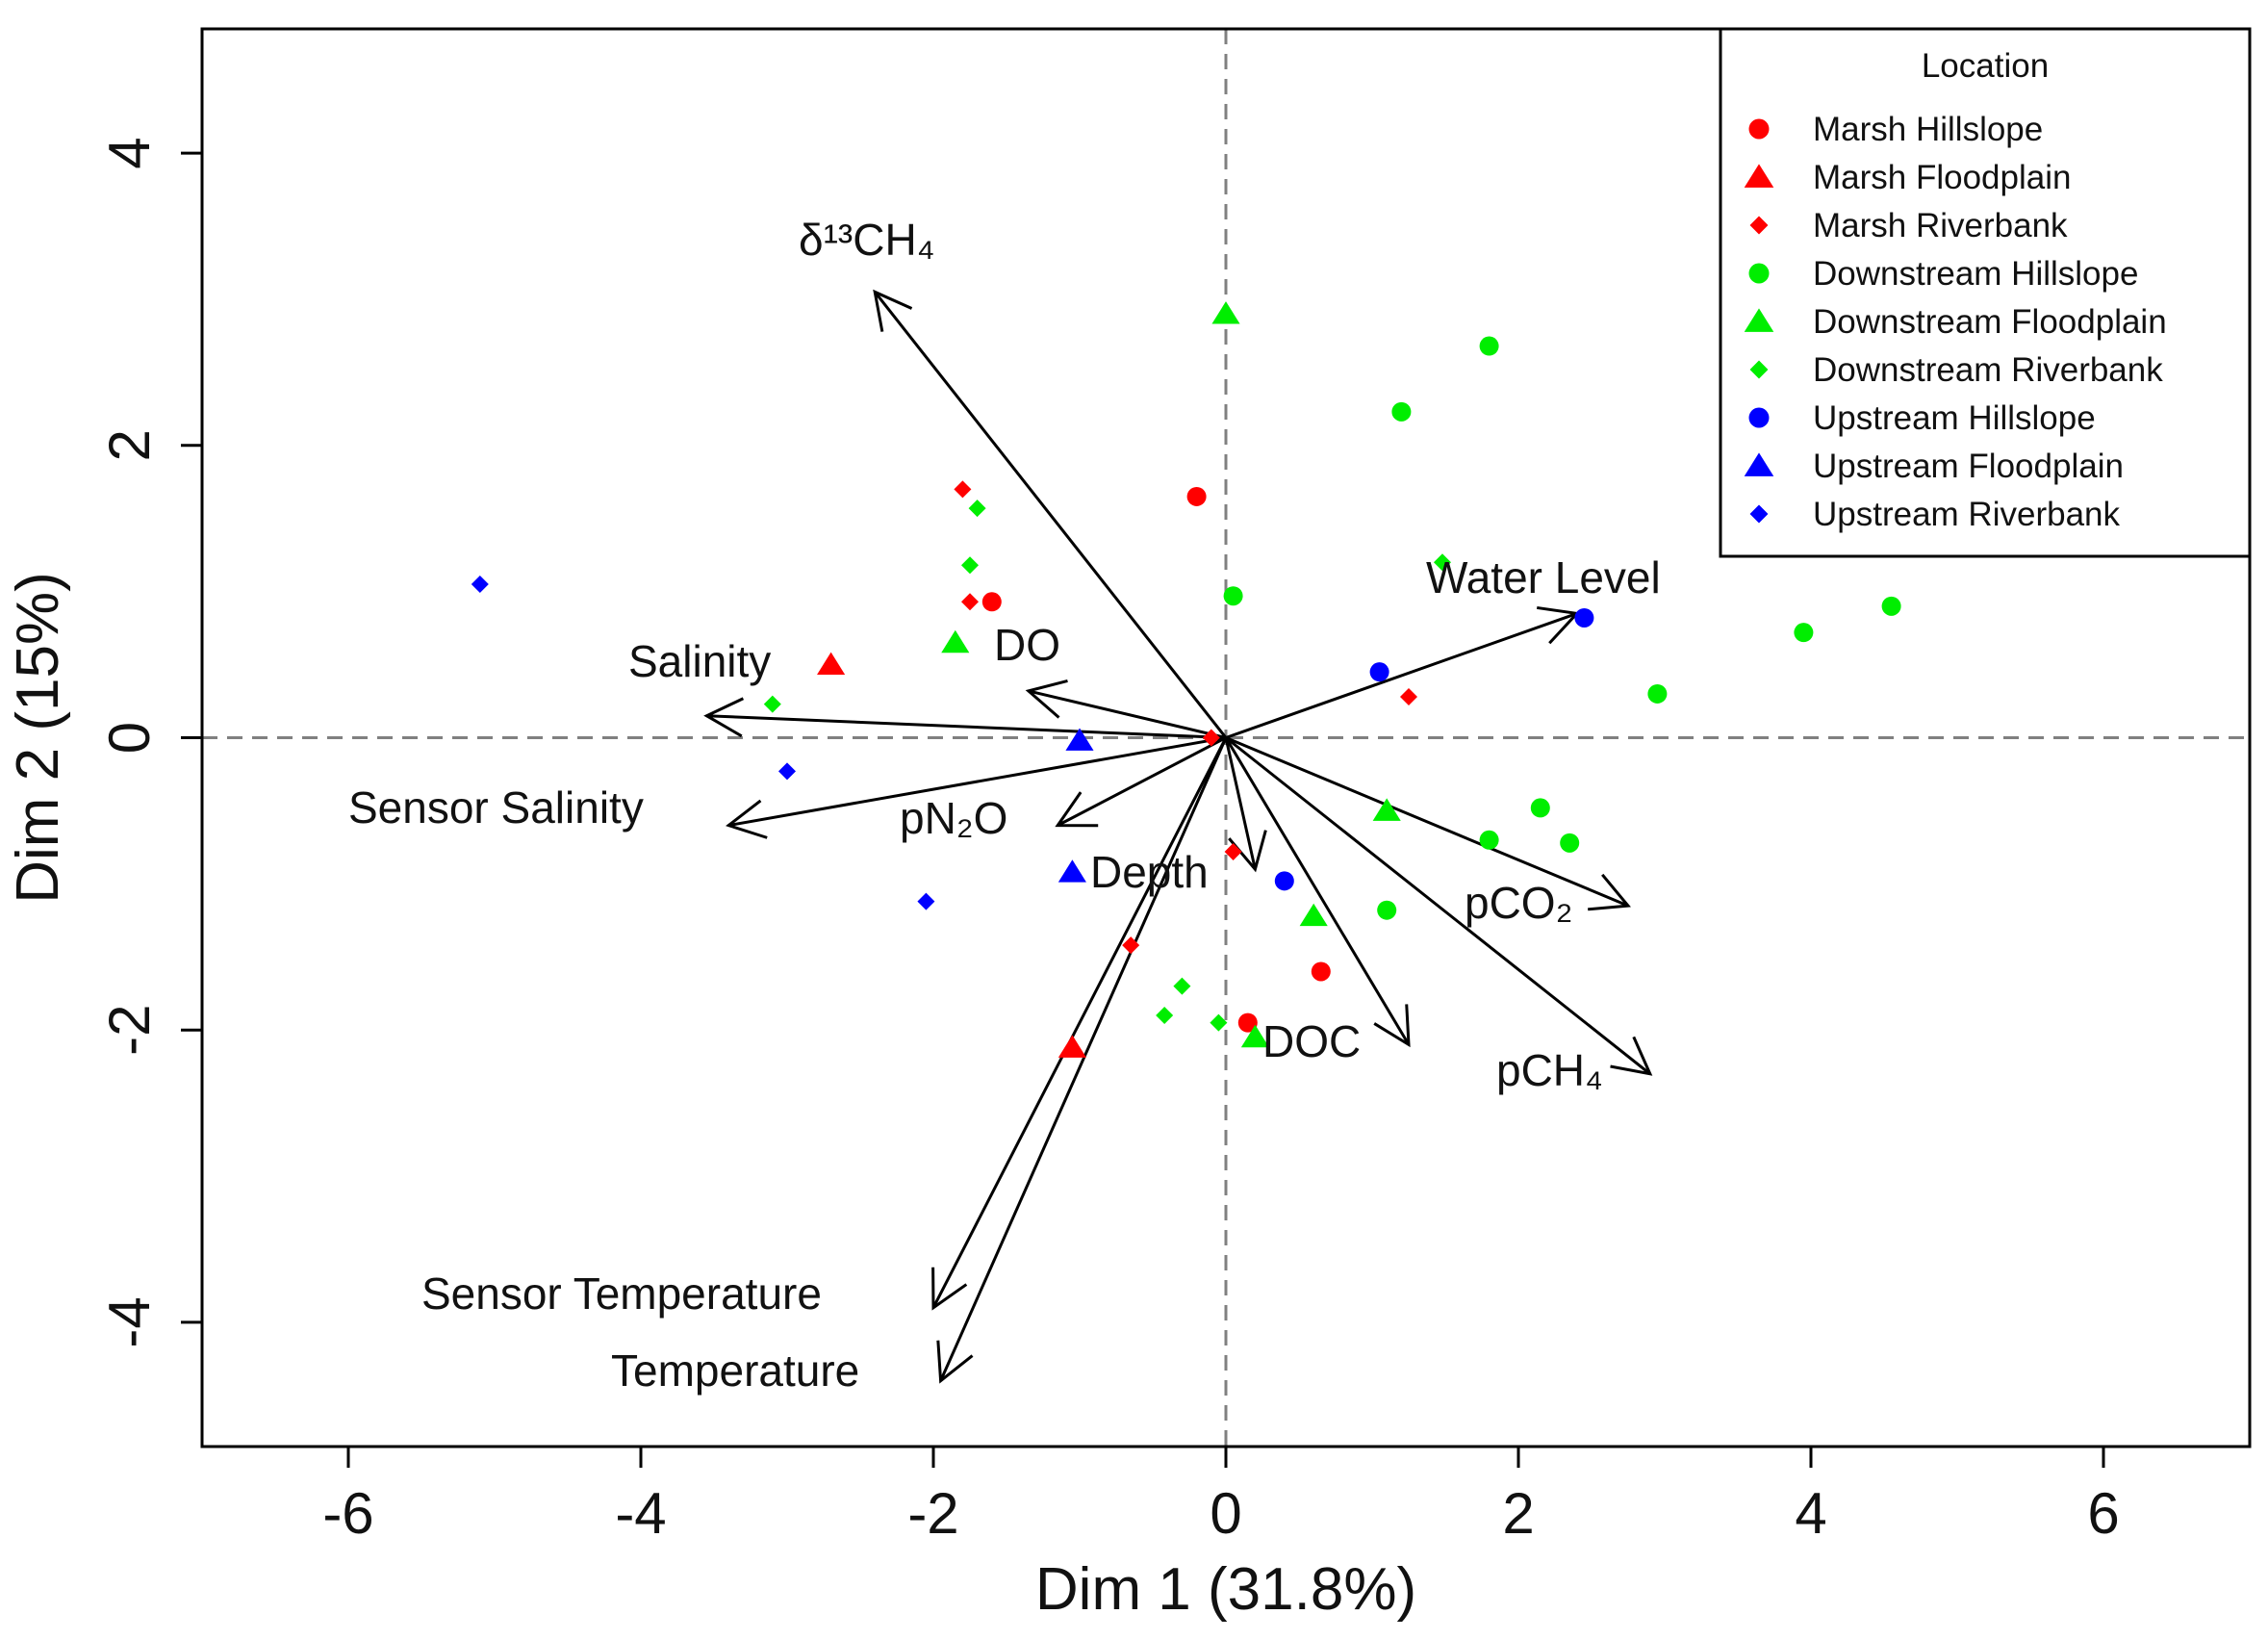 The image size is (2268, 1640). What do you see at coordinates (1759, 273) in the screenshot?
I see `legend-marker-downstream-hillslope` at bounding box center [1759, 273].